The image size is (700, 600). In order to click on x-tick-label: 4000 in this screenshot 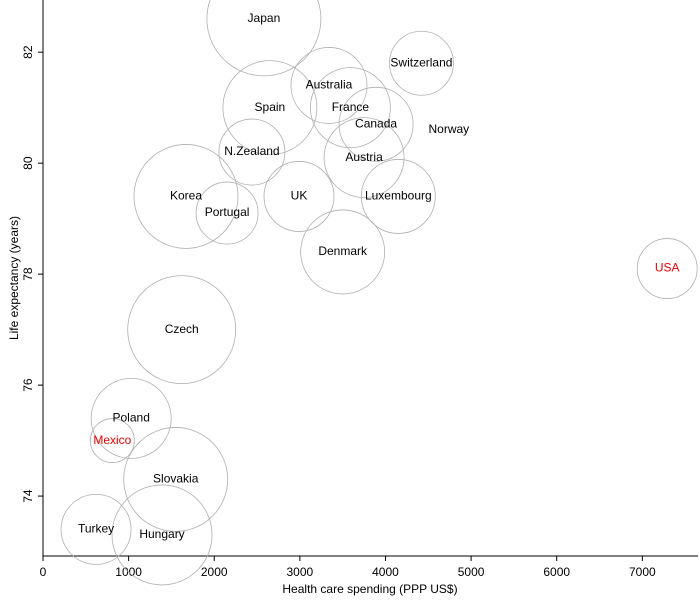, I will do `click(385, 572)`.